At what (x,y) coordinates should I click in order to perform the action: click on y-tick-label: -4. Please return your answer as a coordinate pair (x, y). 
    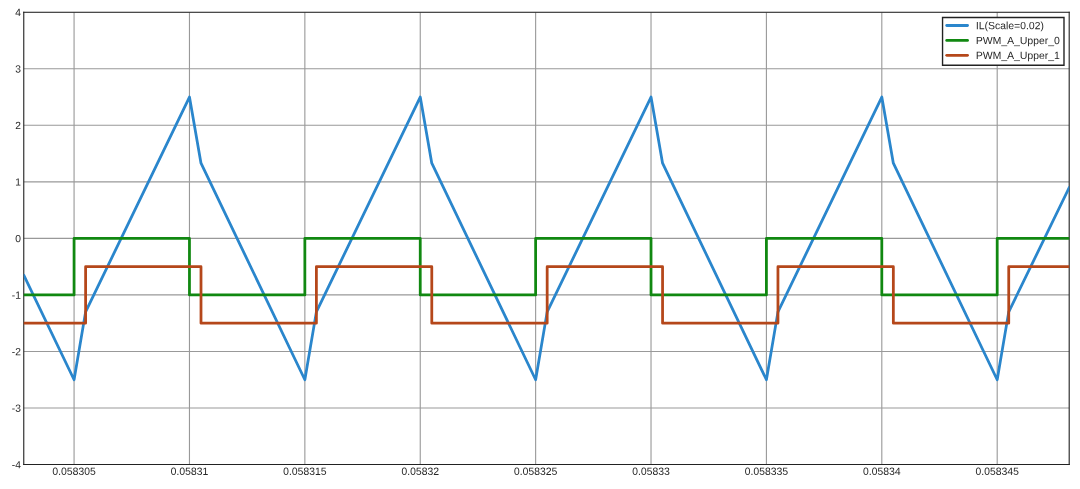
    Looking at the image, I should click on (16, 465).